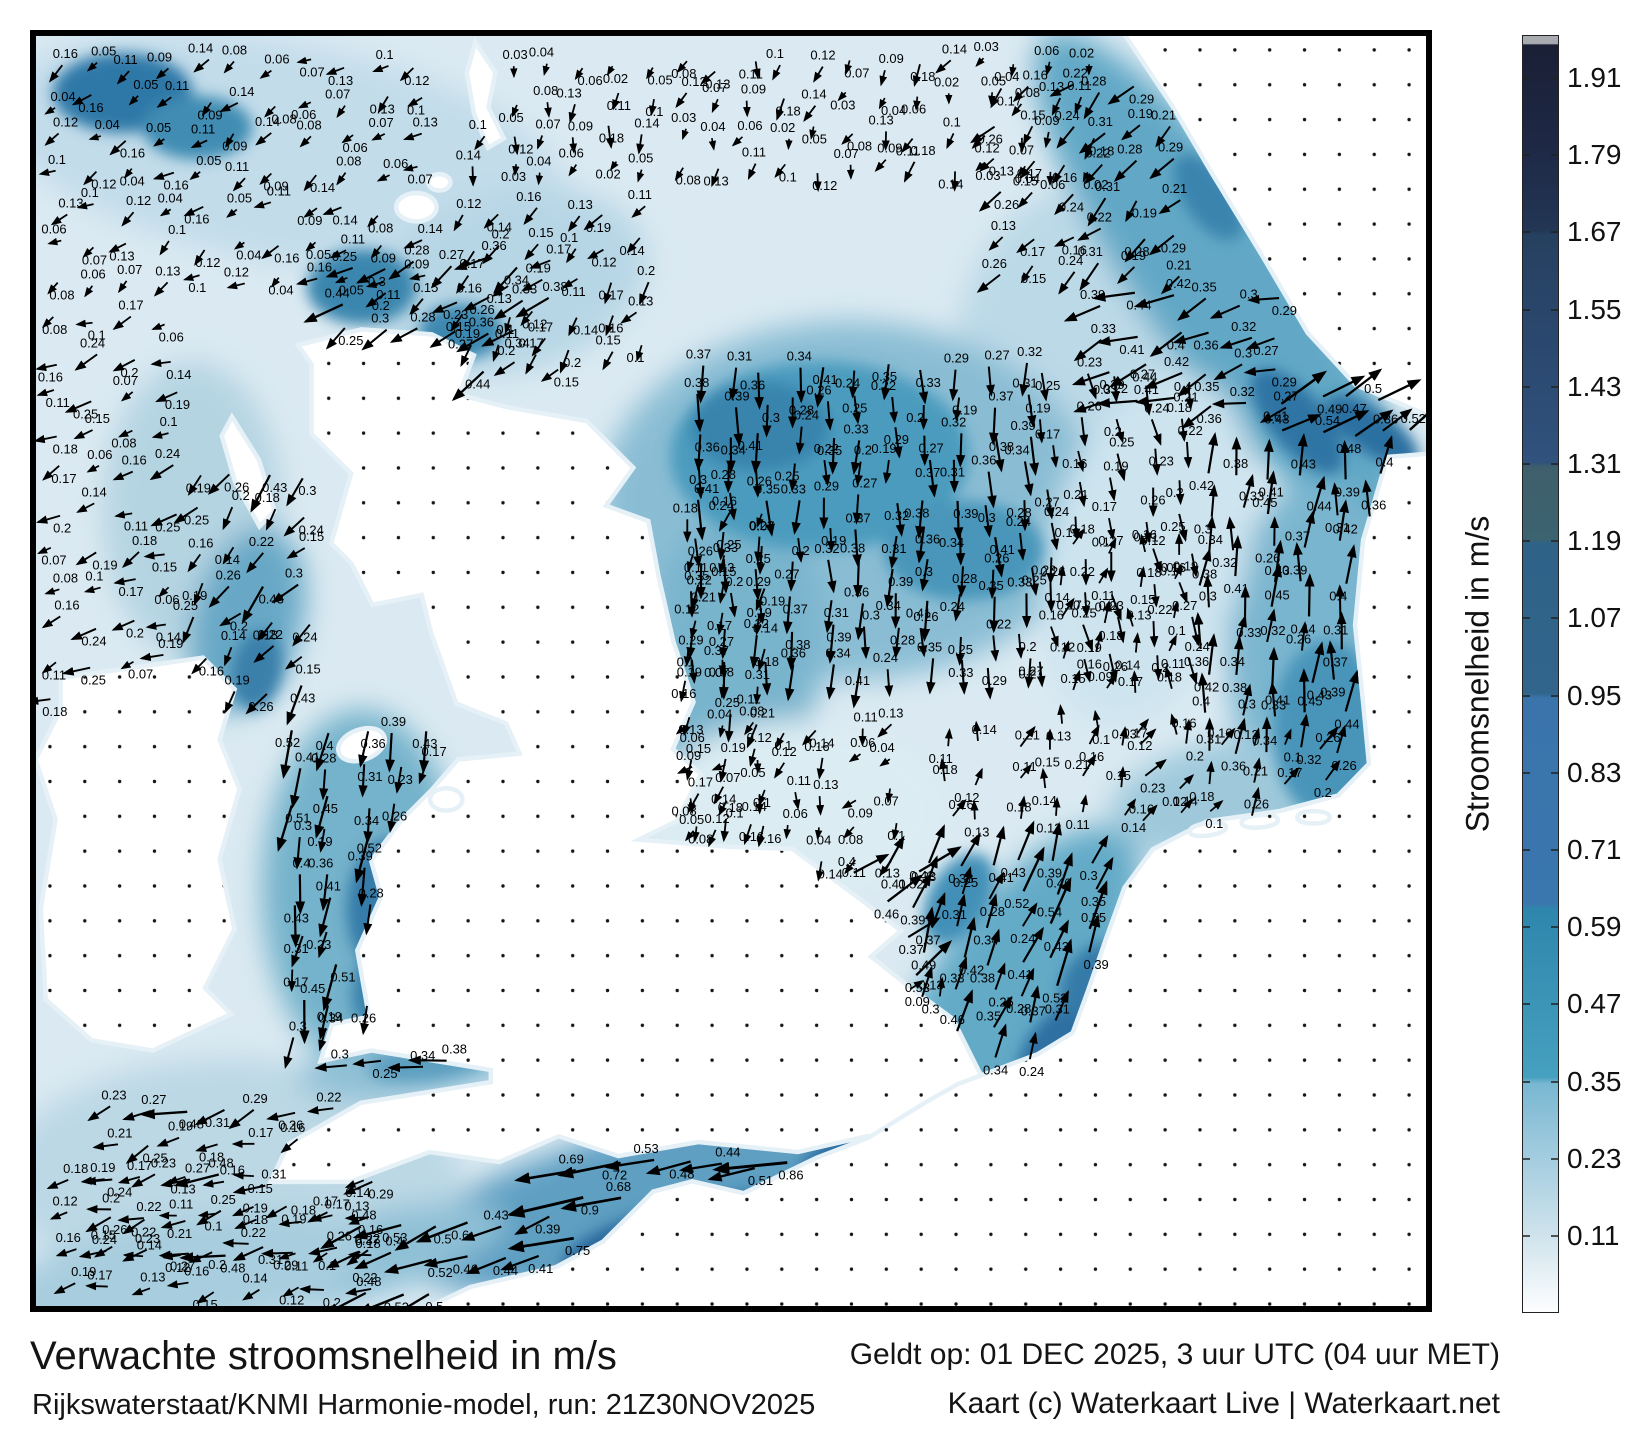 This screenshot has width=1650, height=1450. What do you see at coordinates (1019, 581) in the screenshot?
I see `speed-value-label: 0.33` at bounding box center [1019, 581].